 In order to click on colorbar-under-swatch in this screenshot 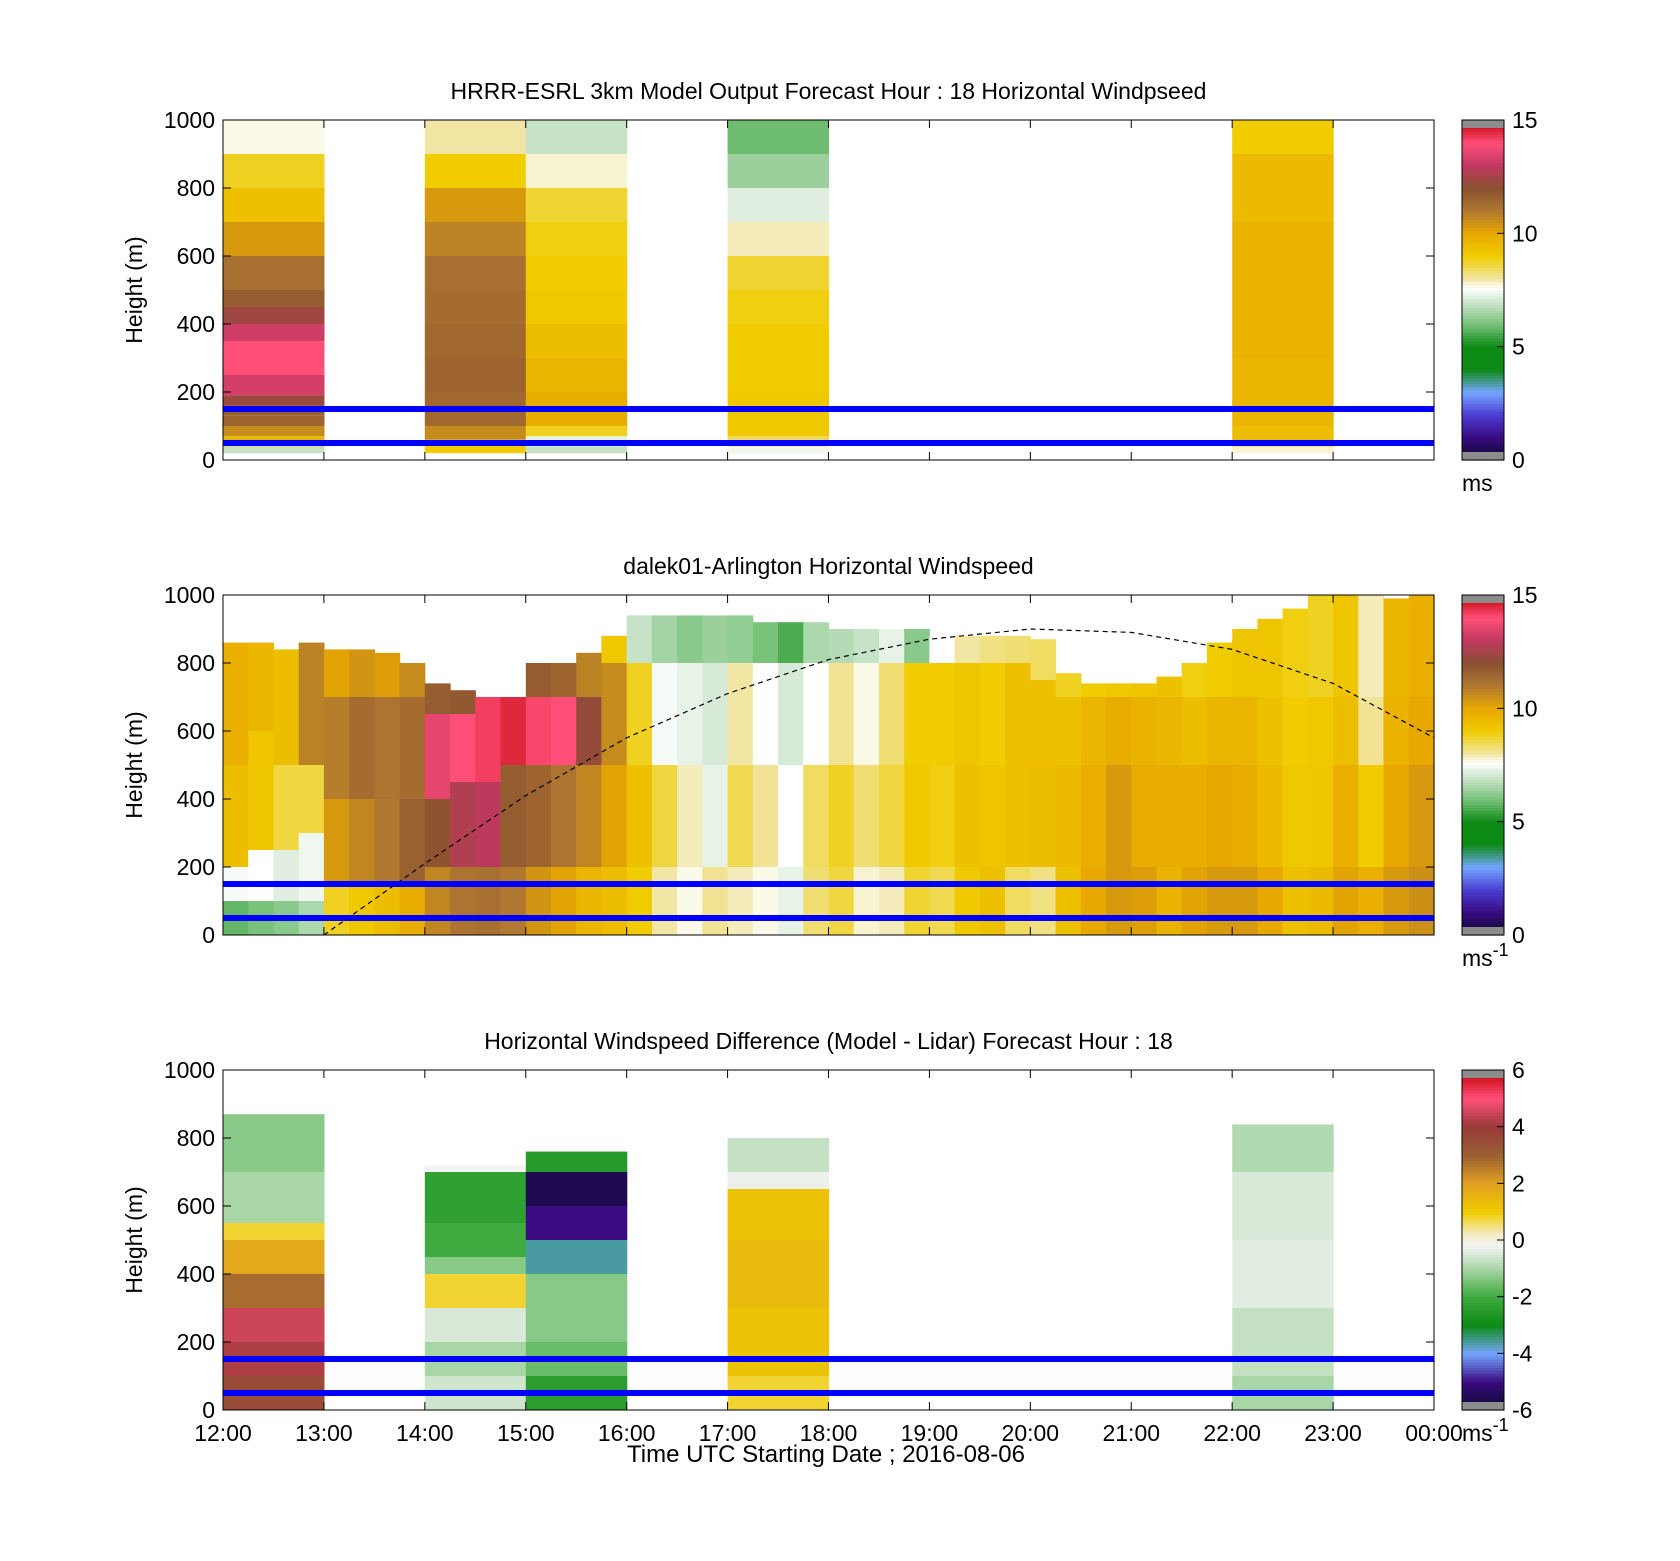, I will do `click(1483, 456)`.